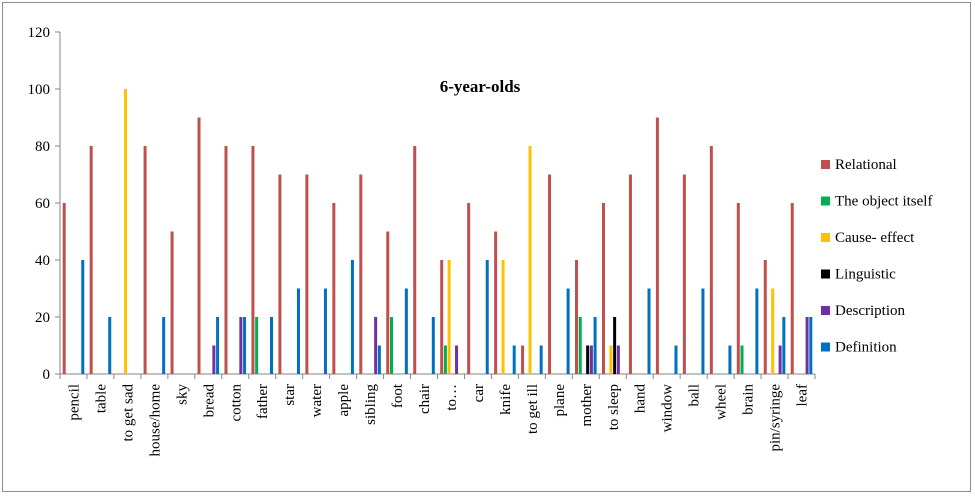 The image size is (975, 498). I want to click on x-category-label: cotton, so click(236, 403).